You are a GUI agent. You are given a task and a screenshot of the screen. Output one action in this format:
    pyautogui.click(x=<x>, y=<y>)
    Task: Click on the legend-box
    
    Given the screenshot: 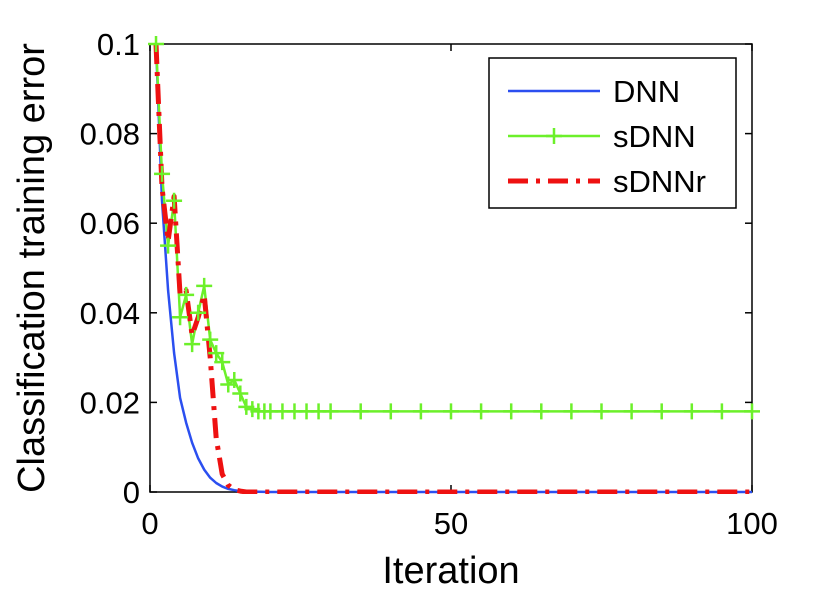 What is the action you would take?
    pyautogui.click(x=612, y=133)
    